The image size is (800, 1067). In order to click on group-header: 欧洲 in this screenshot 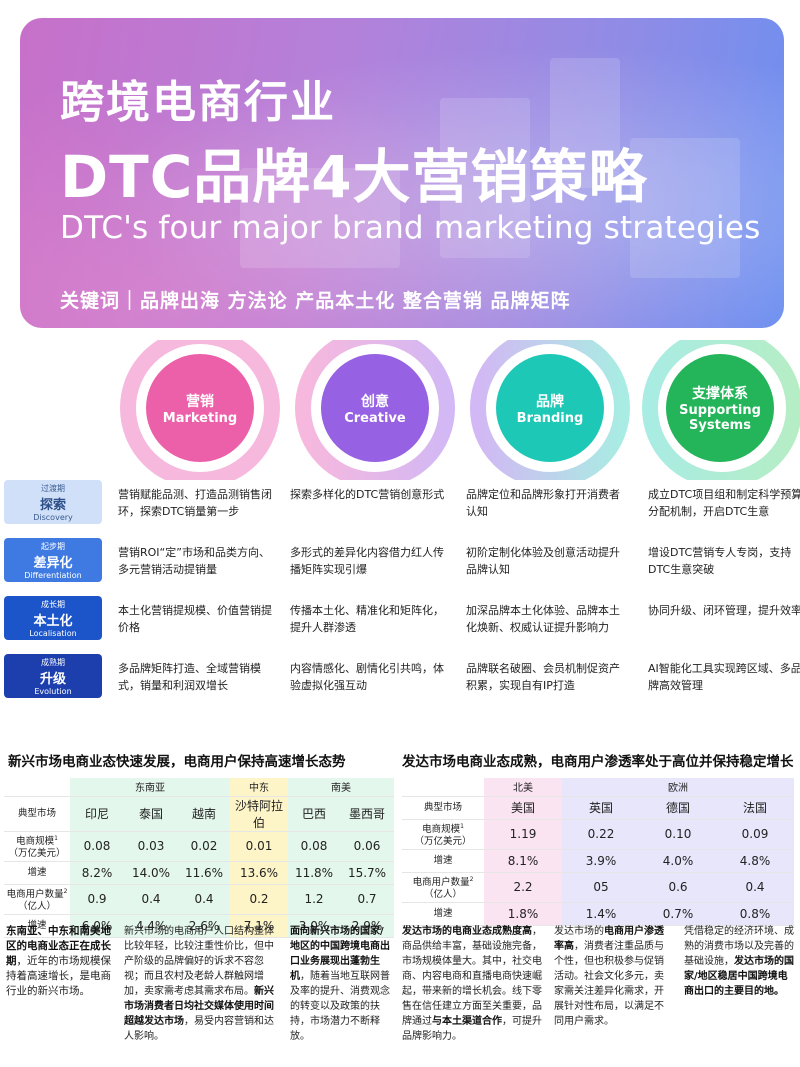, I will do `click(678, 787)`.